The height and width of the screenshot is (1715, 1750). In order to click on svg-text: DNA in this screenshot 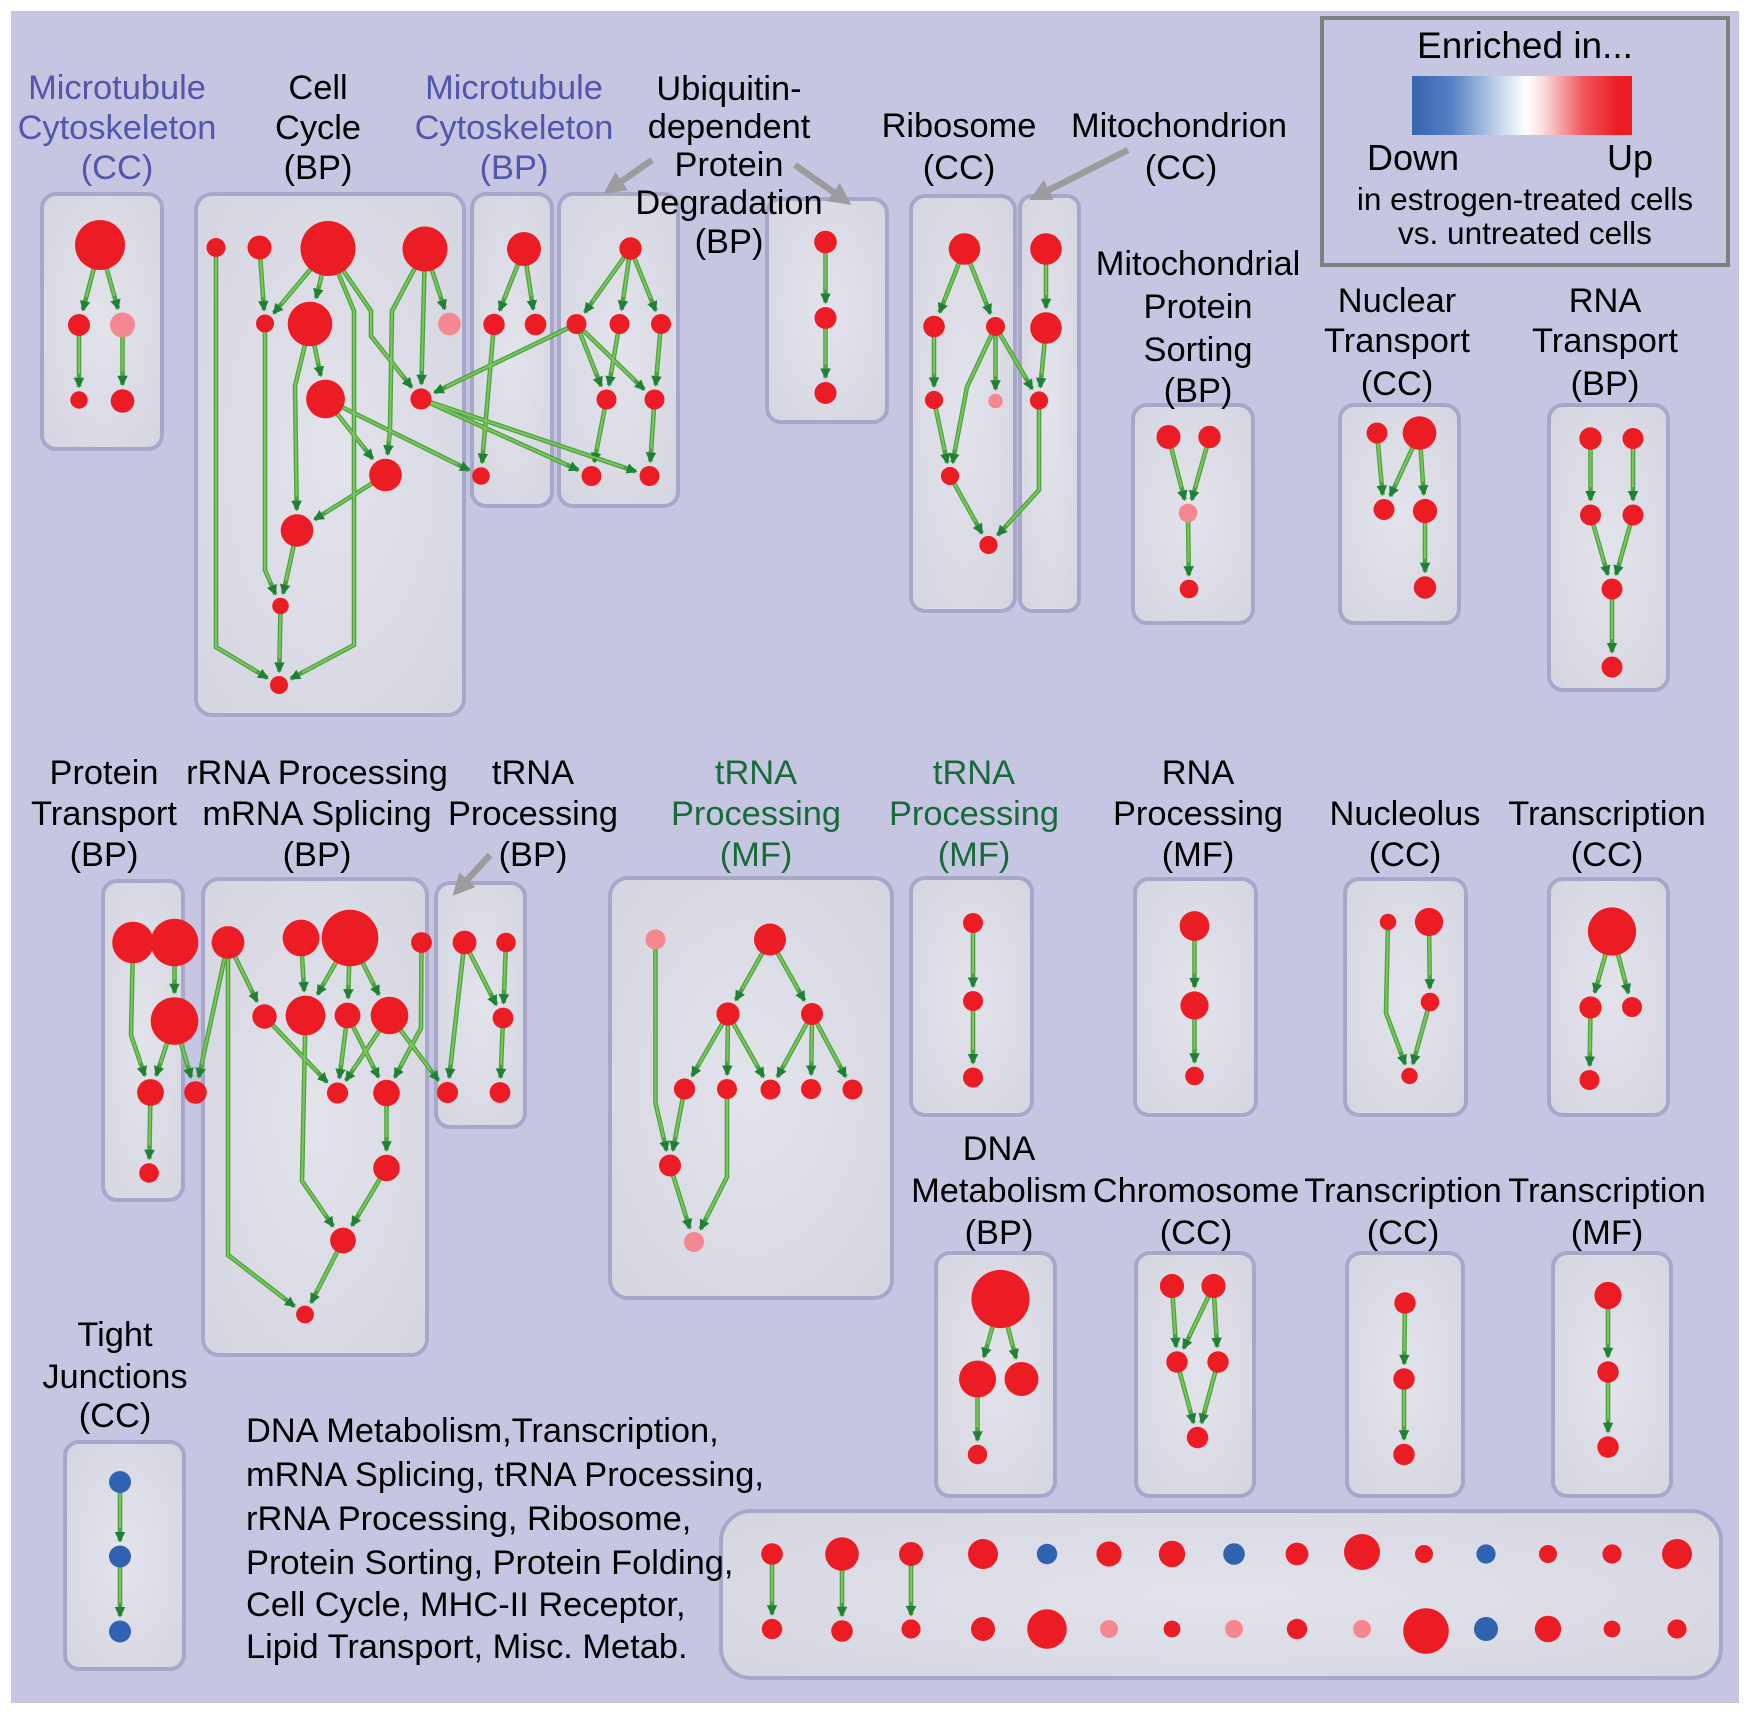, I will do `click(999, 1149)`.